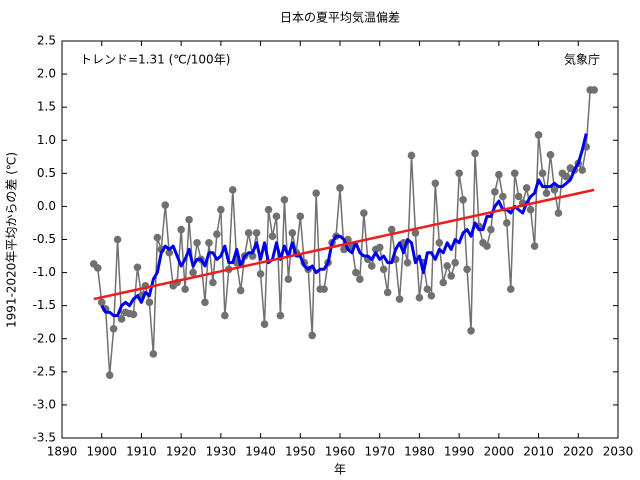  What do you see at coordinates (44, 305) in the screenshot?
I see `y-tick-label: -1.5` at bounding box center [44, 305].